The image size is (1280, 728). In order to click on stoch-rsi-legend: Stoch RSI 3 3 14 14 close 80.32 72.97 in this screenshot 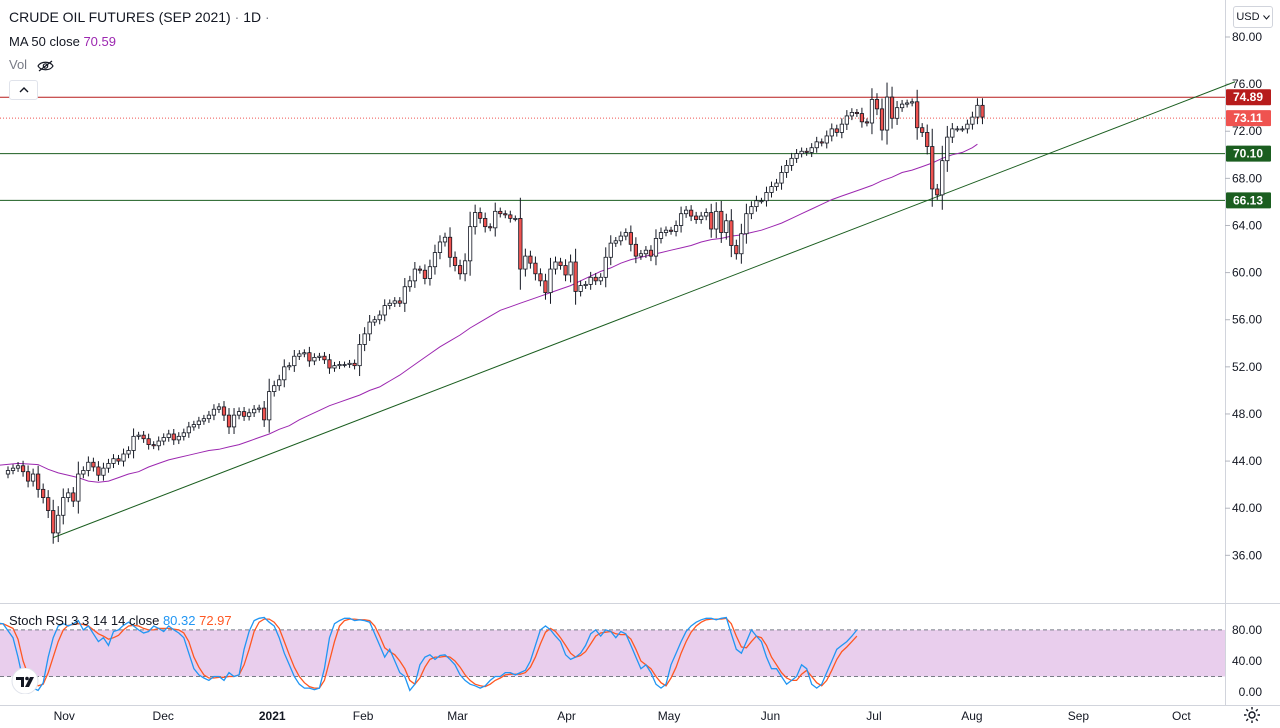, I will do `click(120, 620)`.